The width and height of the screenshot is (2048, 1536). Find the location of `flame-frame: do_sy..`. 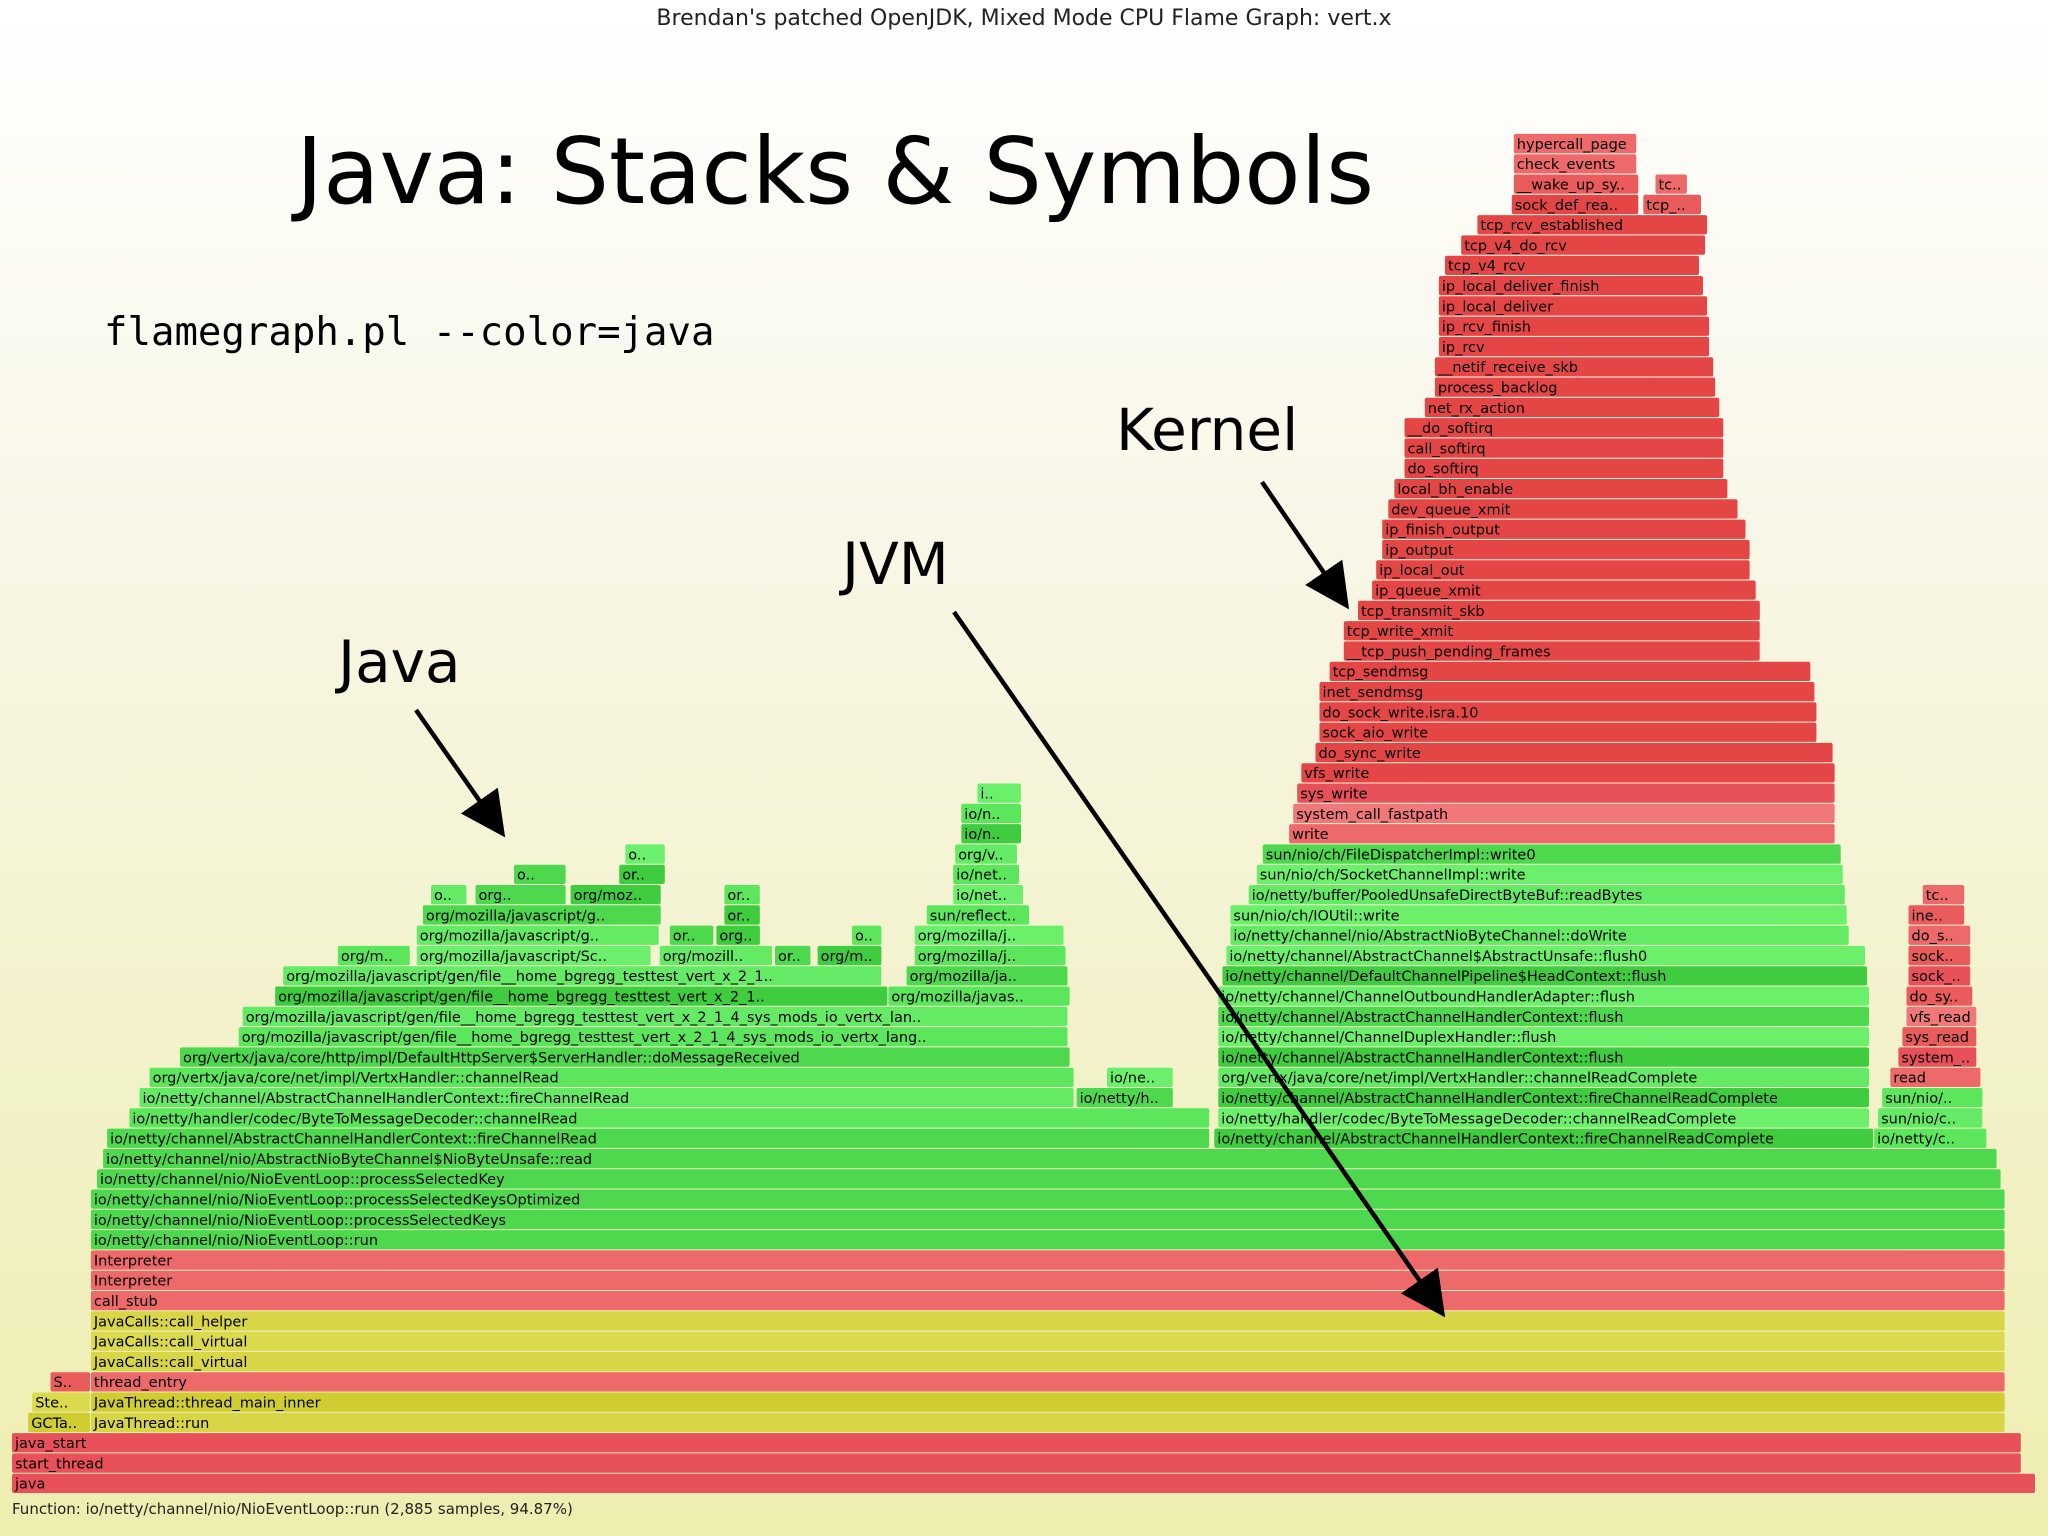

flame-frame: do_sy.. is located at coordinates (1939, 996).